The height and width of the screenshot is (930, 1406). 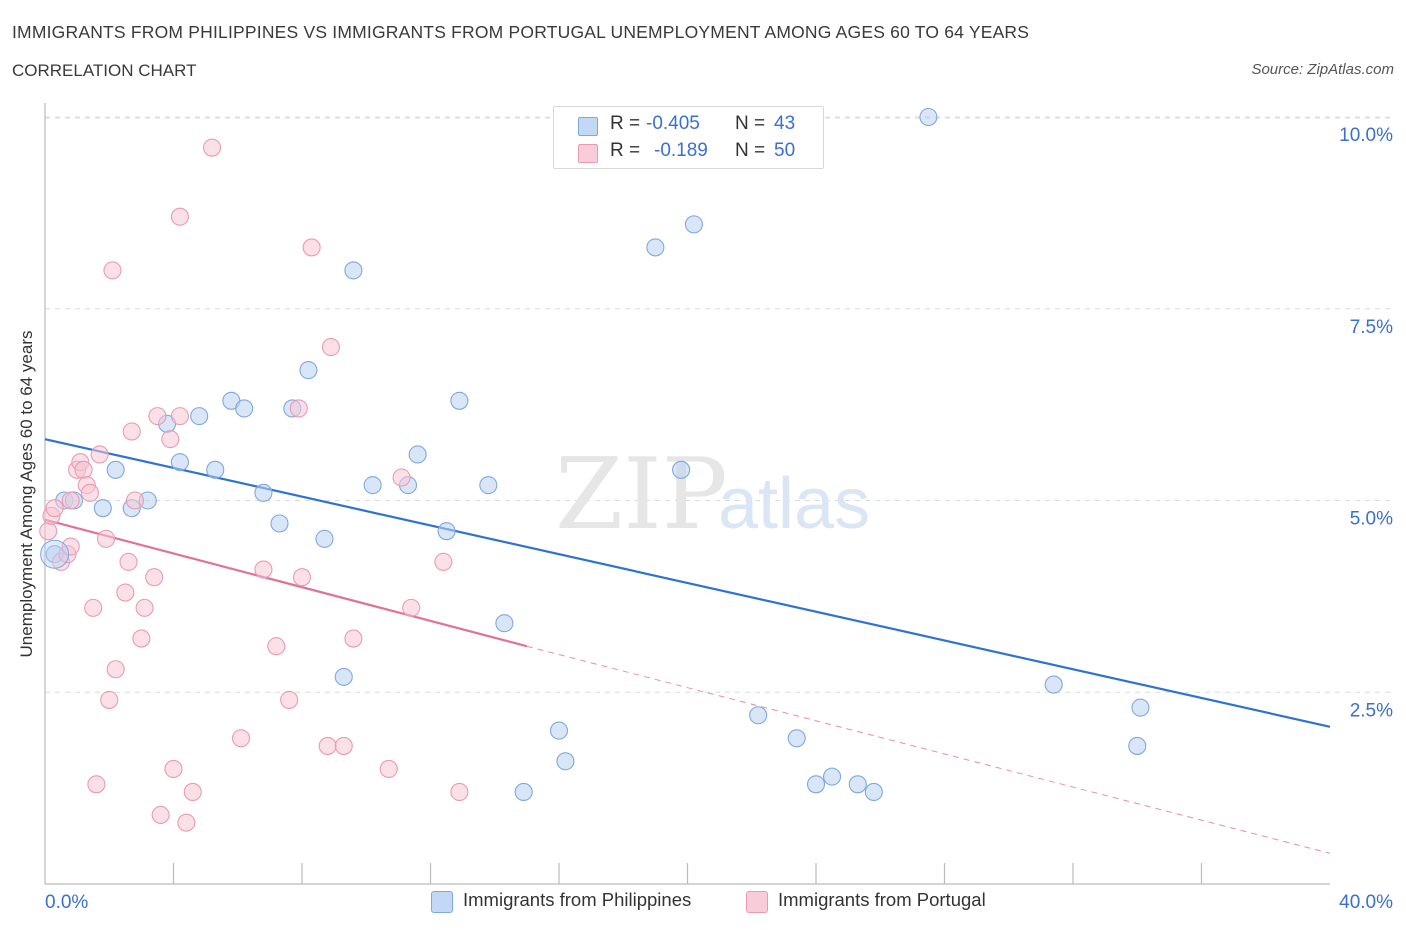 I want to click on legend-n-value-philippines: 43, so click(x=785, y=123).